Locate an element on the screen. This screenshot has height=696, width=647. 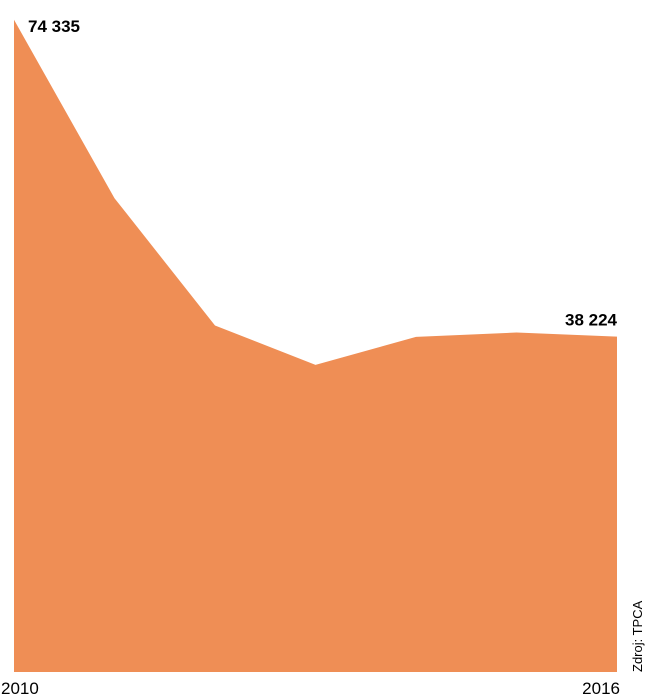
data-label-1: 38 224 is located at coordinates (591, 320).